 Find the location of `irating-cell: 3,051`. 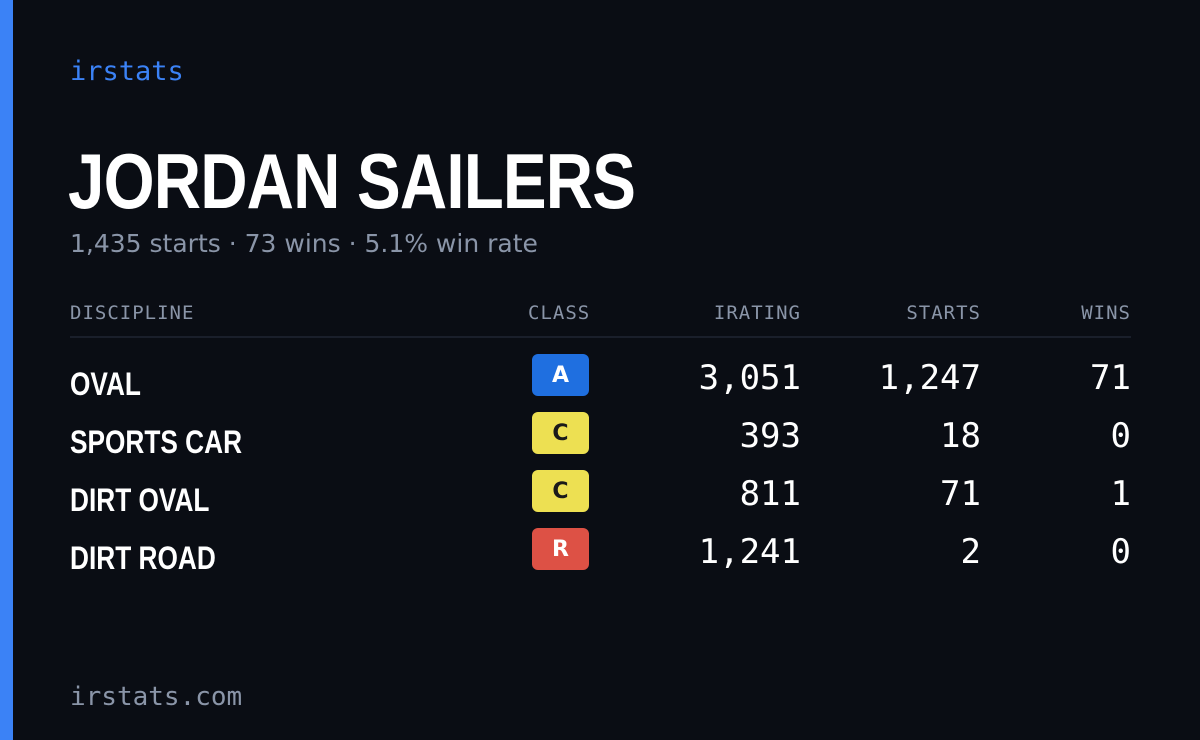

irating-cell: 3,051 is located at coordinates (749, 378).